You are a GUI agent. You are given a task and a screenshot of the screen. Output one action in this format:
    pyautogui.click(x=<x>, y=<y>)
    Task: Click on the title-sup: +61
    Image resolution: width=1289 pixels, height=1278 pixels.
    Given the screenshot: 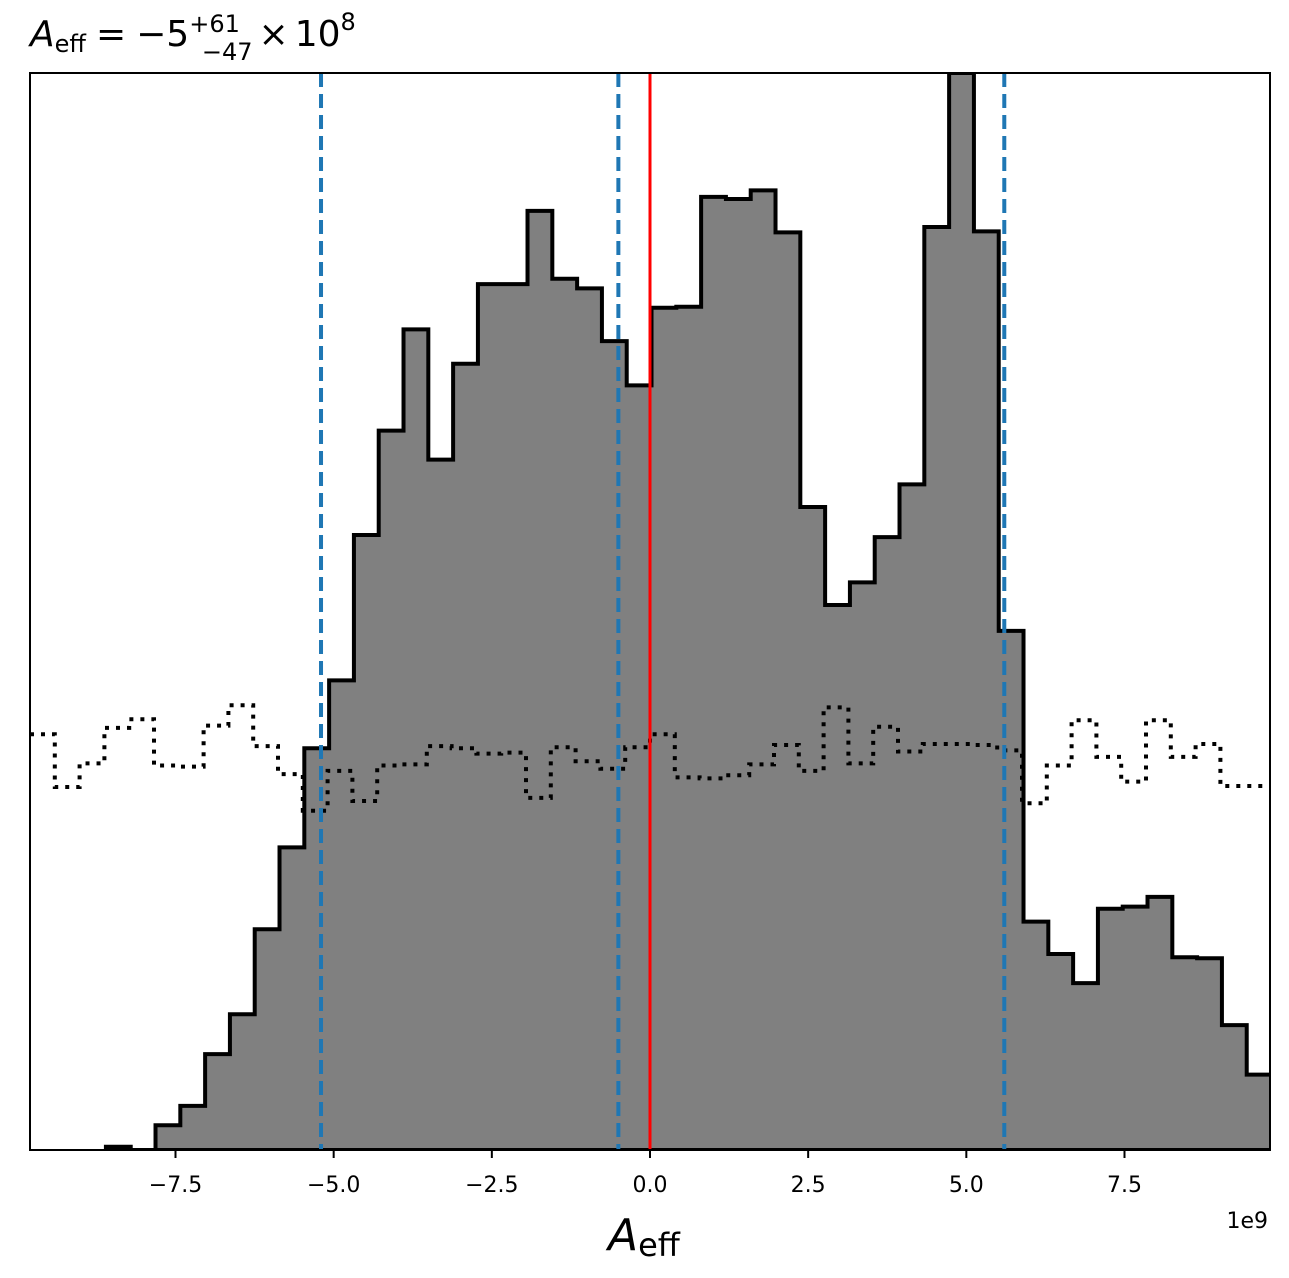 What is the action you would take?
    pyautogui.click(x=214, y=24)
    